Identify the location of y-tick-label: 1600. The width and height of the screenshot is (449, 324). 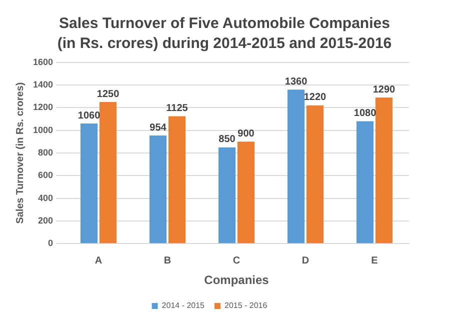
(43, 61).